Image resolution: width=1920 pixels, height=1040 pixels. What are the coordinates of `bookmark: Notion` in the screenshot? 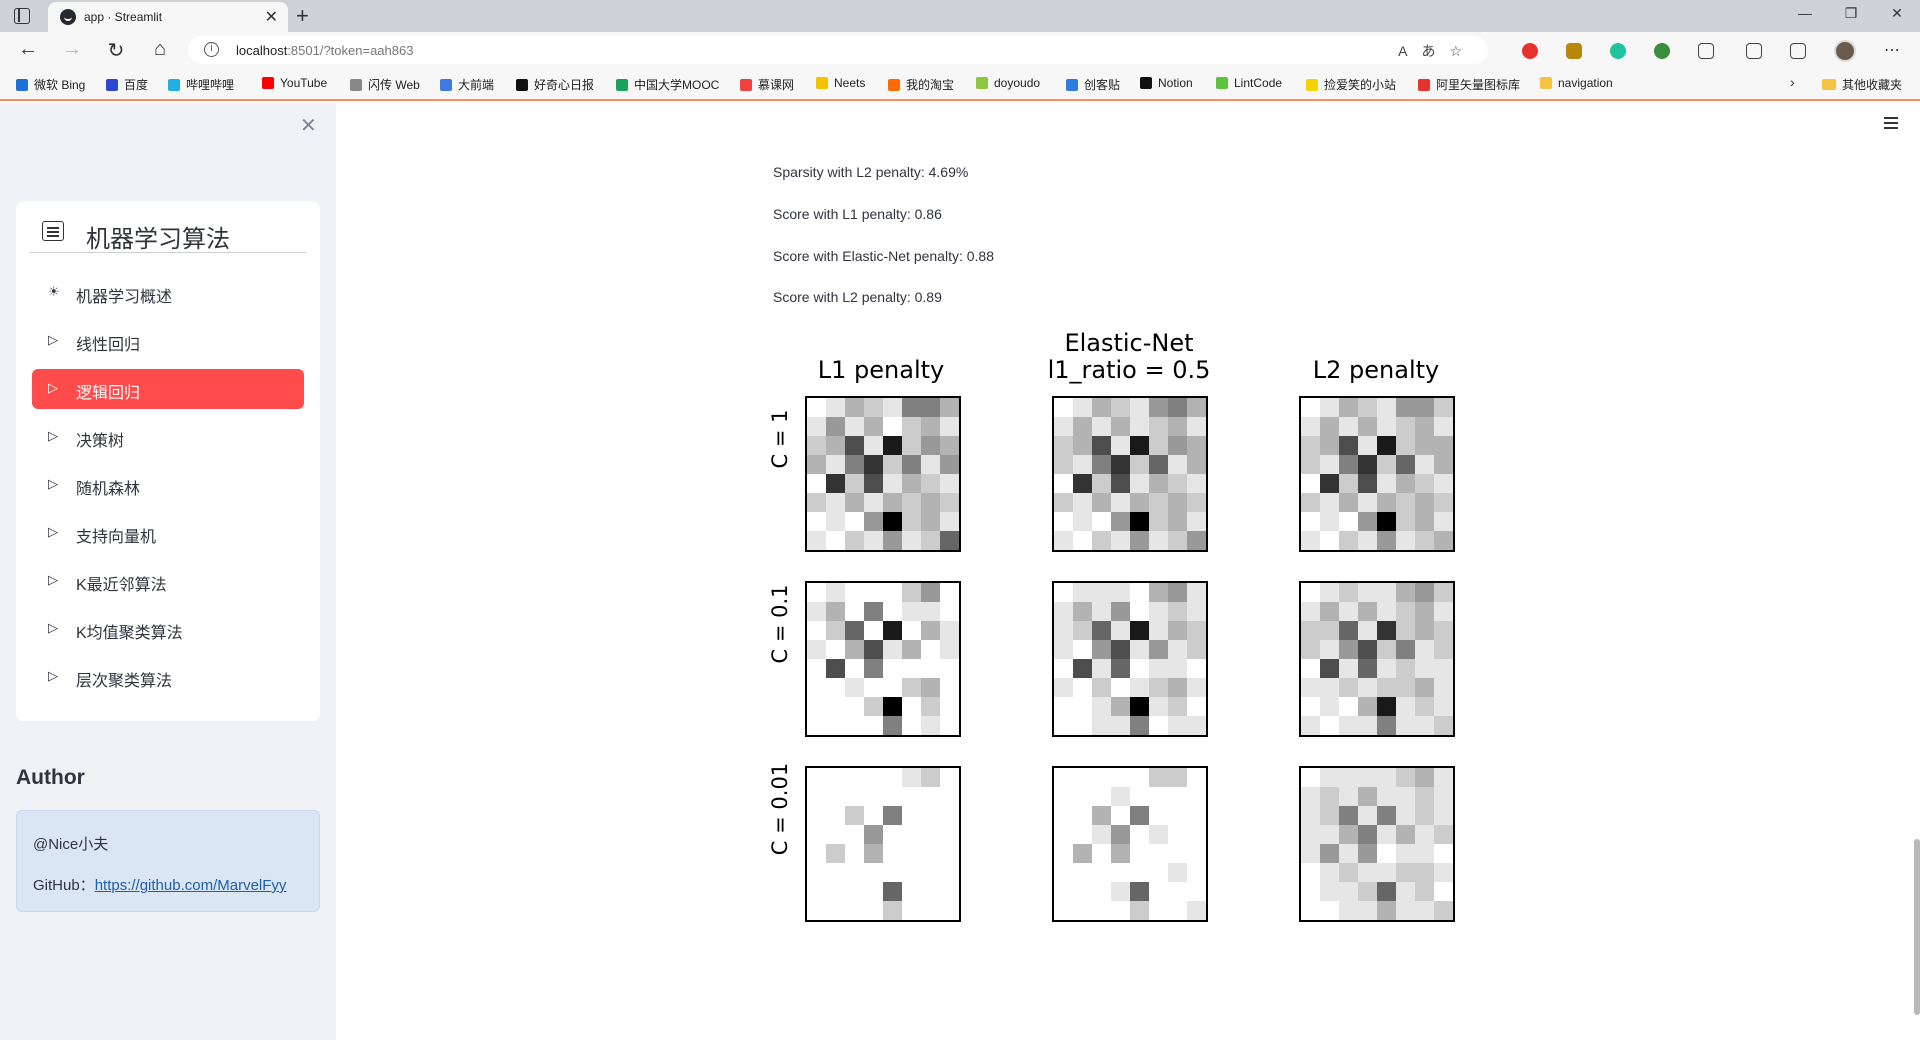 It's located at (1166, 83).